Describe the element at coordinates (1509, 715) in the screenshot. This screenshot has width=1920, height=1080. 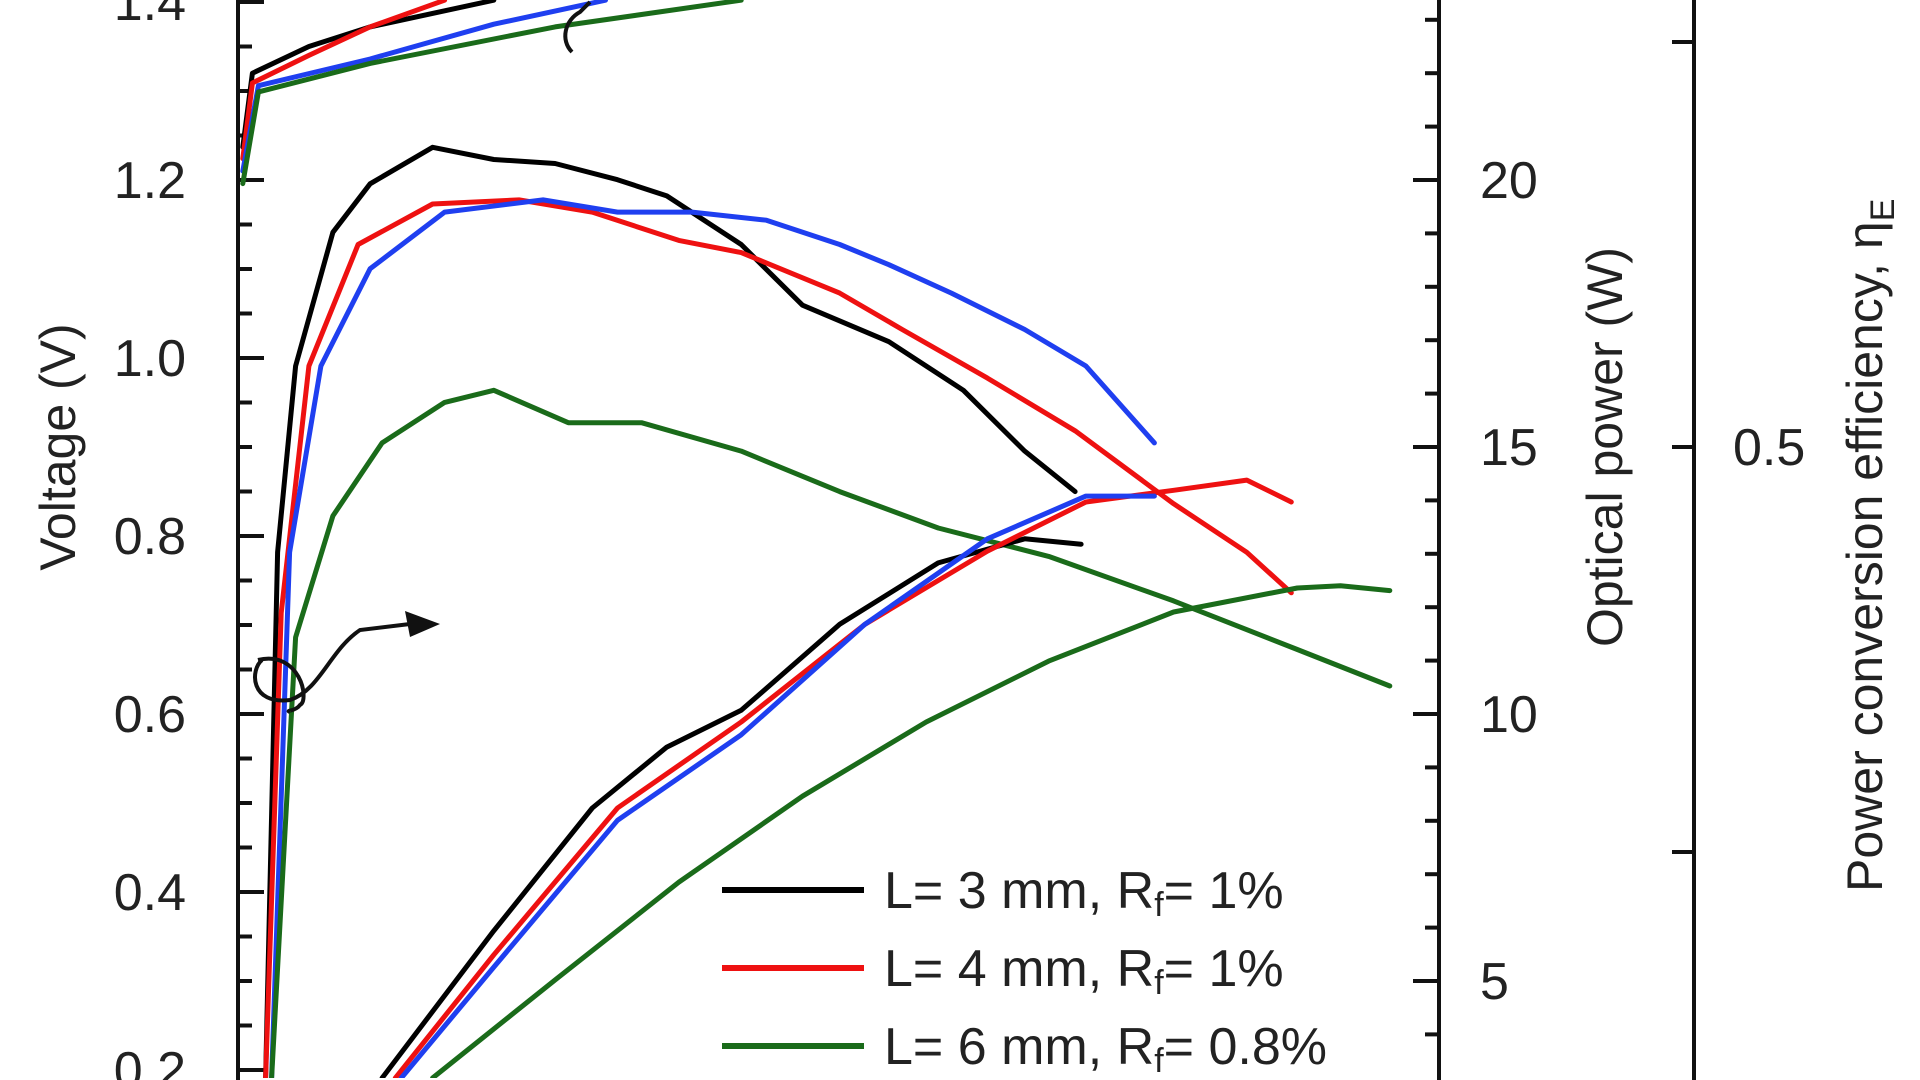
I see `right-axis-tick-label: 10` at that location.